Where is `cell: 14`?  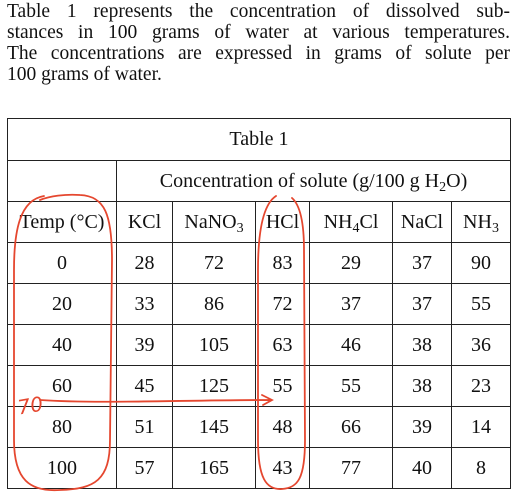 cell: 14 is located at coordinates (481, 427).